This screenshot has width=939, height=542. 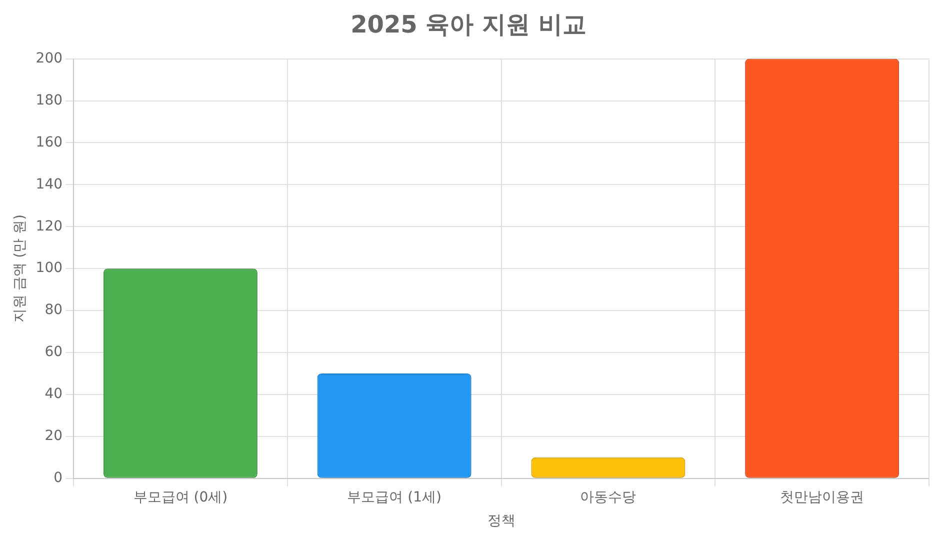 I want to click on y-tick-label: 120, so click(x=49, y=226).